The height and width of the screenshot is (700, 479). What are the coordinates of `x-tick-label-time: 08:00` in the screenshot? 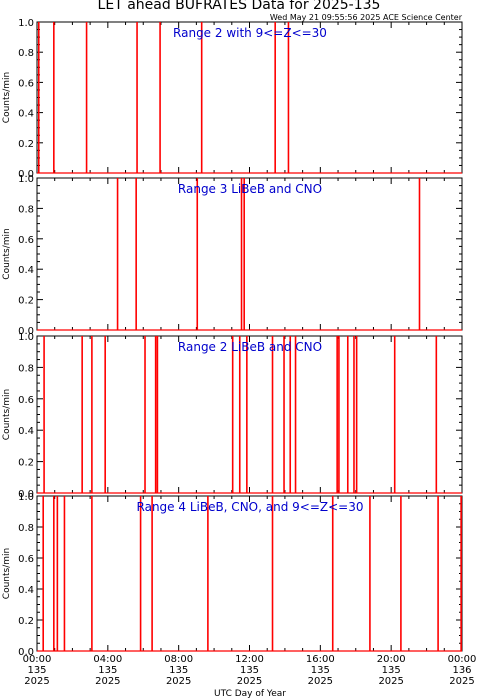 It's located at (178, 659).